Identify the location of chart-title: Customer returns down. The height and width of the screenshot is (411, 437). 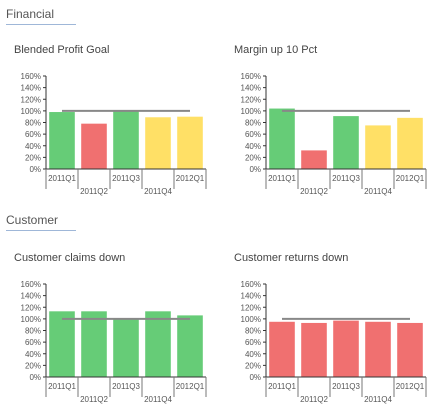
(291, 258).